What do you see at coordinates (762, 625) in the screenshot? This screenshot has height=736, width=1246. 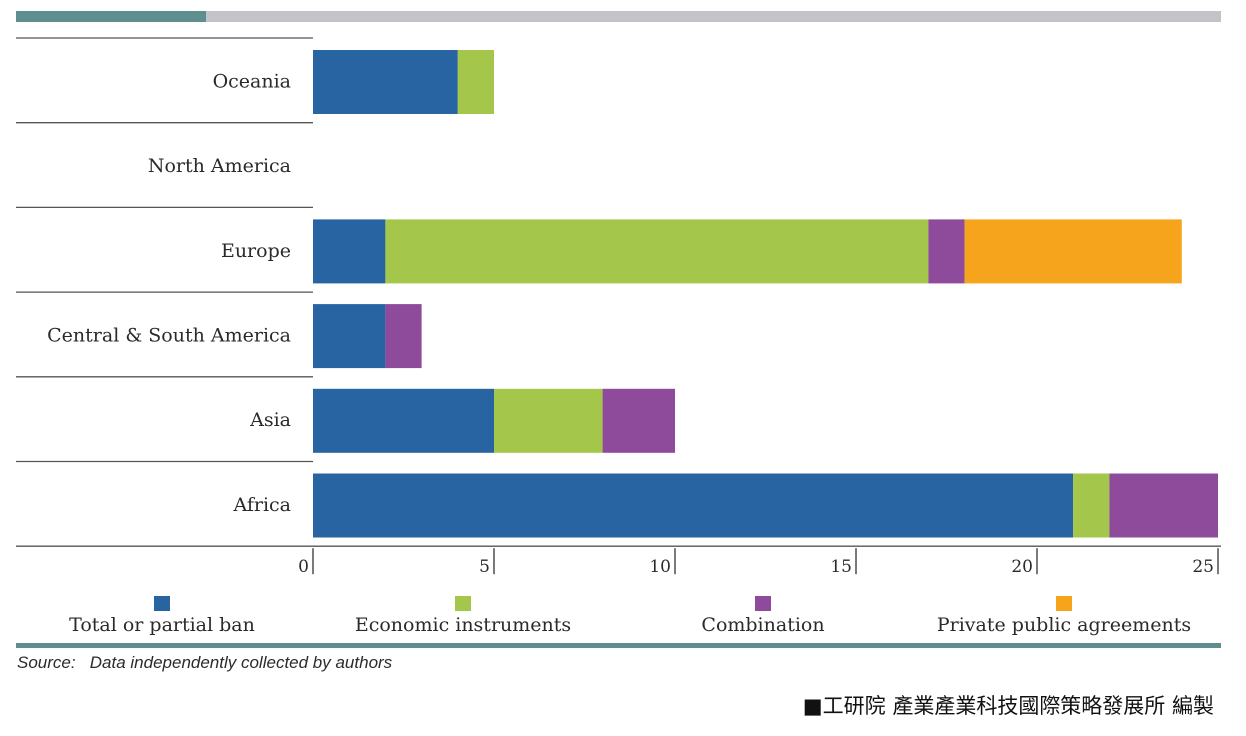 I see `legend-label: Combination` at bounding box center [762, 625].